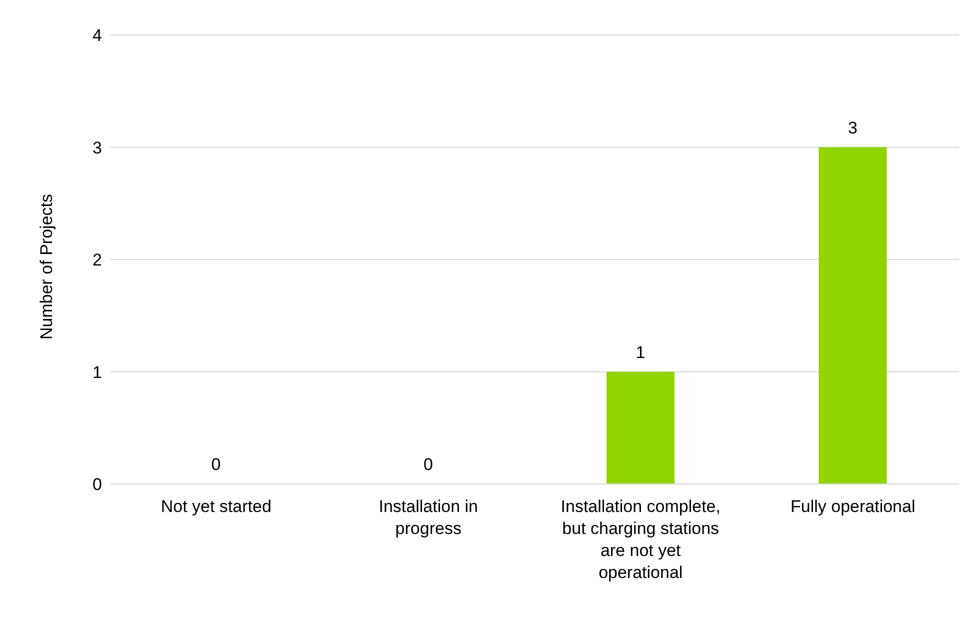 The height and width of the screenshot is (621, 979). Describe the element at coordinates (641, 352) in the screenshot. I see `data-label: 1` at that location.